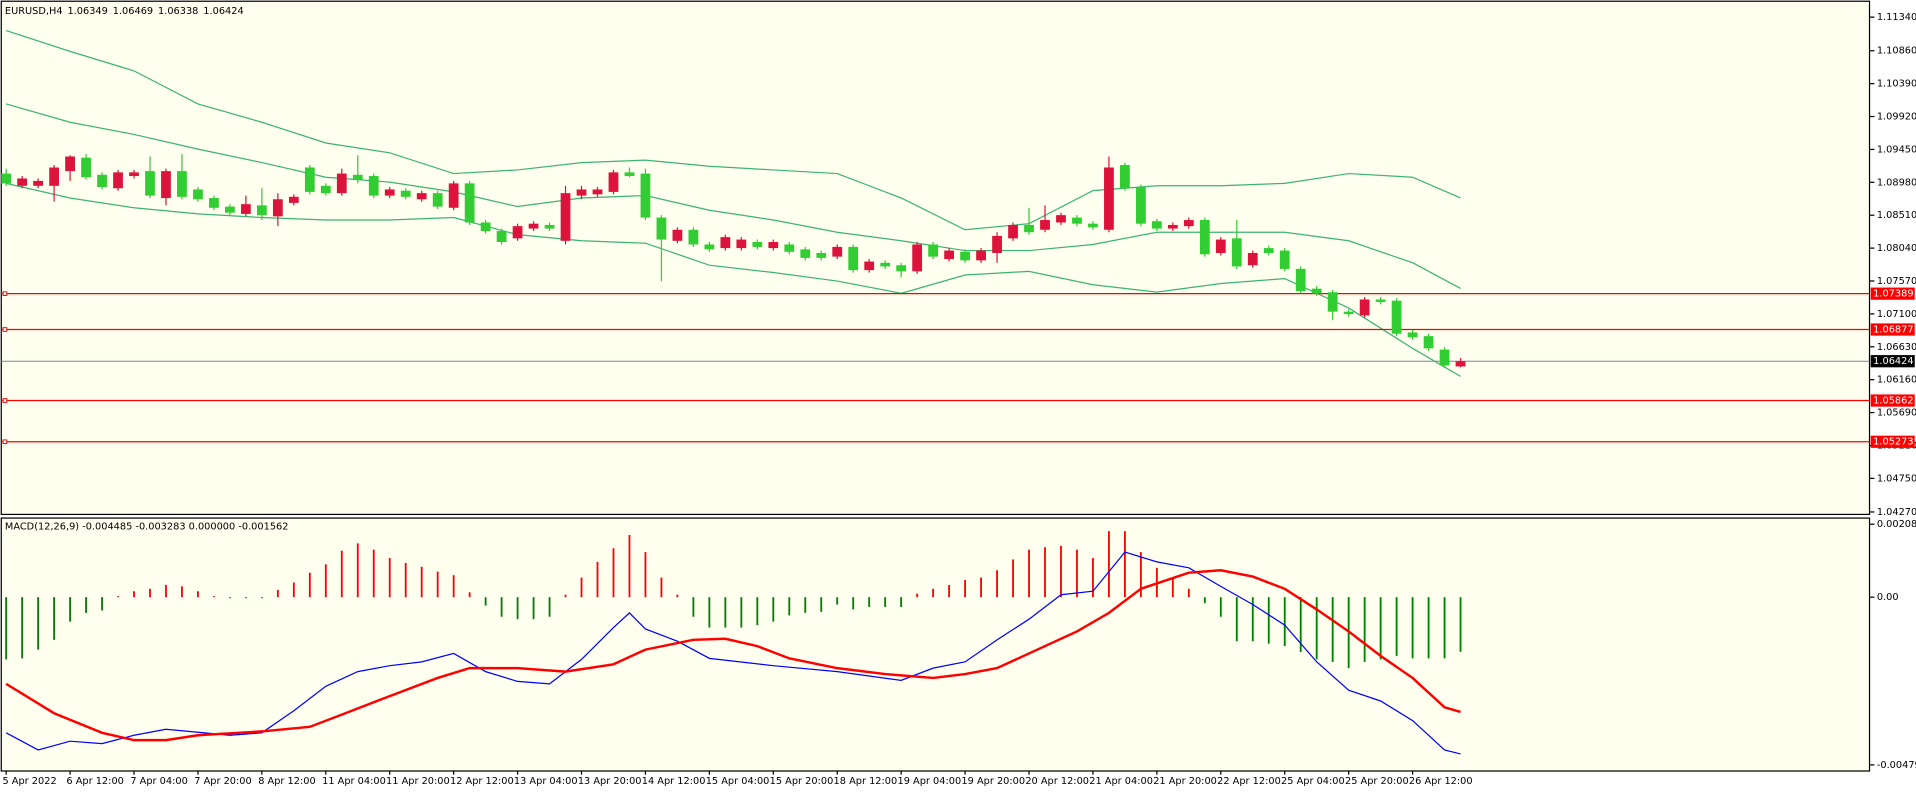 The height and width of the screenshot is (793, 1916). I want to click on y-tick-label: 1.08040, so click(1896, 248).